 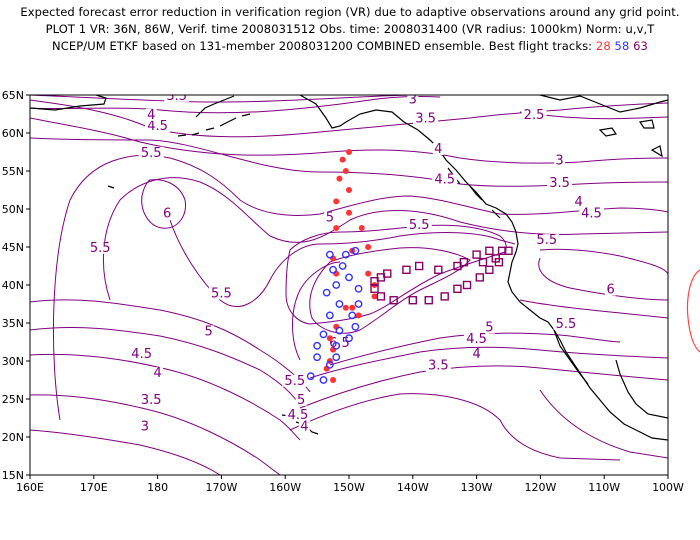 I want to click on x-tick-label: 100W, so click(x=668, y=487).